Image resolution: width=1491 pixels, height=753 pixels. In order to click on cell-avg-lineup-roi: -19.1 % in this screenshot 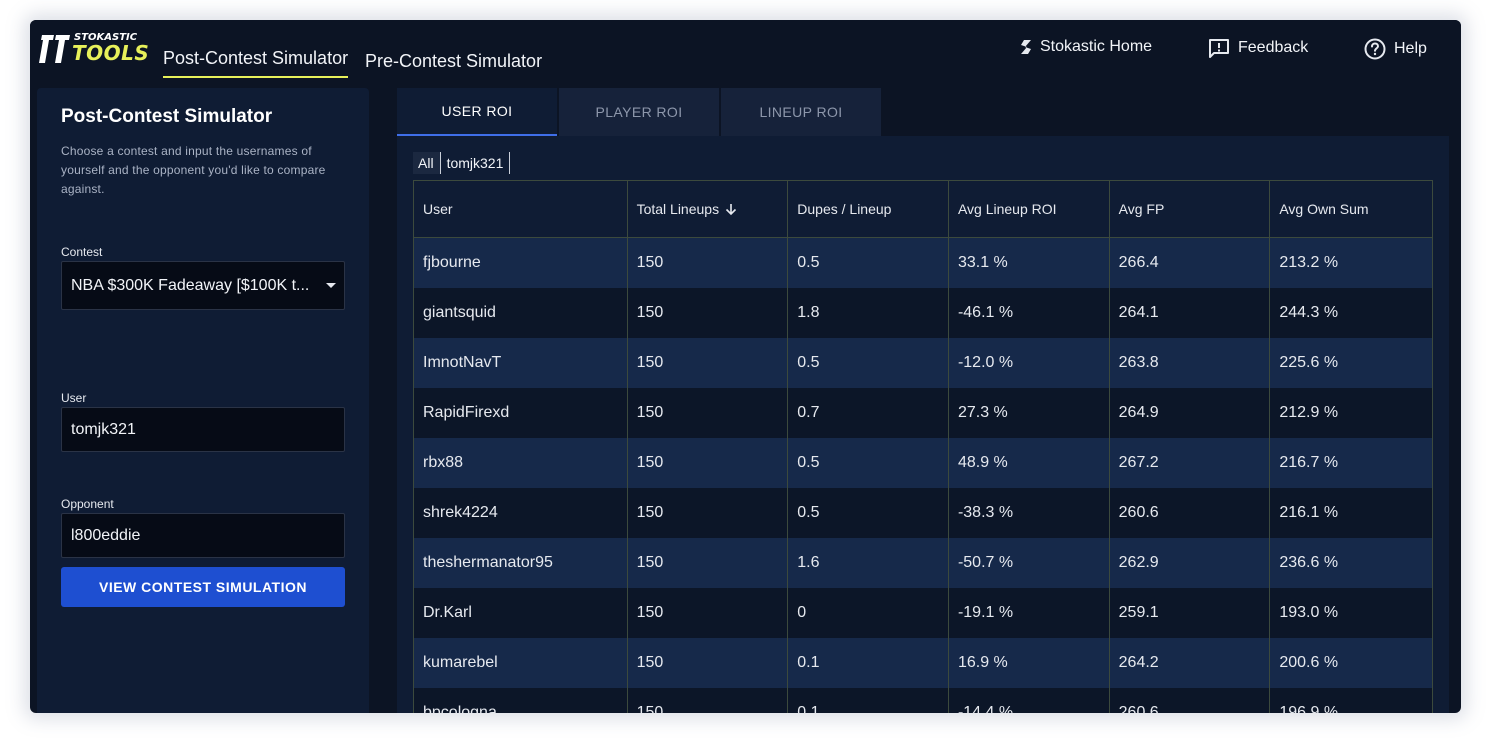, I will do `click(1029, 613)`.